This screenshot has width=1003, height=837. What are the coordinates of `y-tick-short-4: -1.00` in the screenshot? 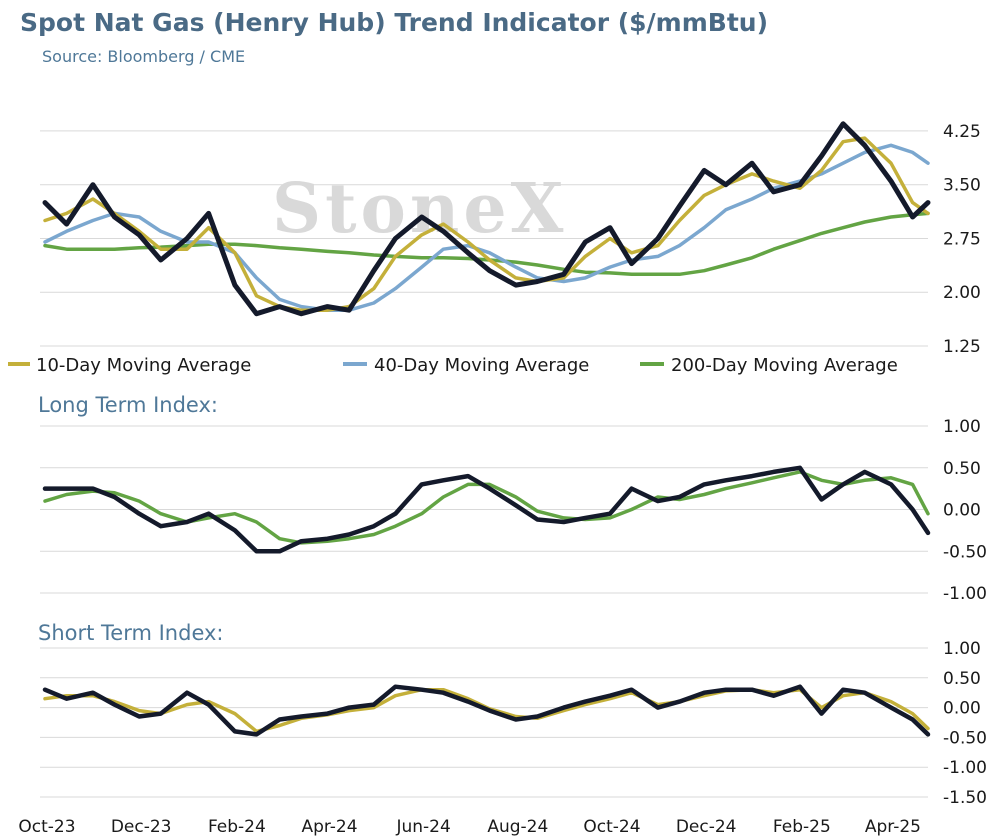 It's located at (965, 768).